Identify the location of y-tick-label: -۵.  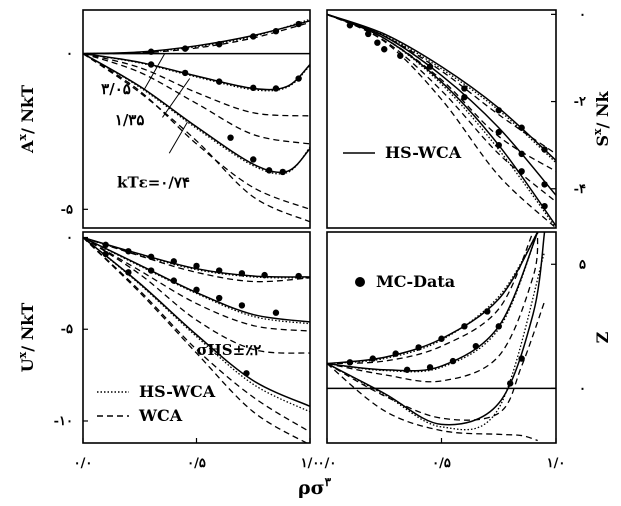
(67, 209).